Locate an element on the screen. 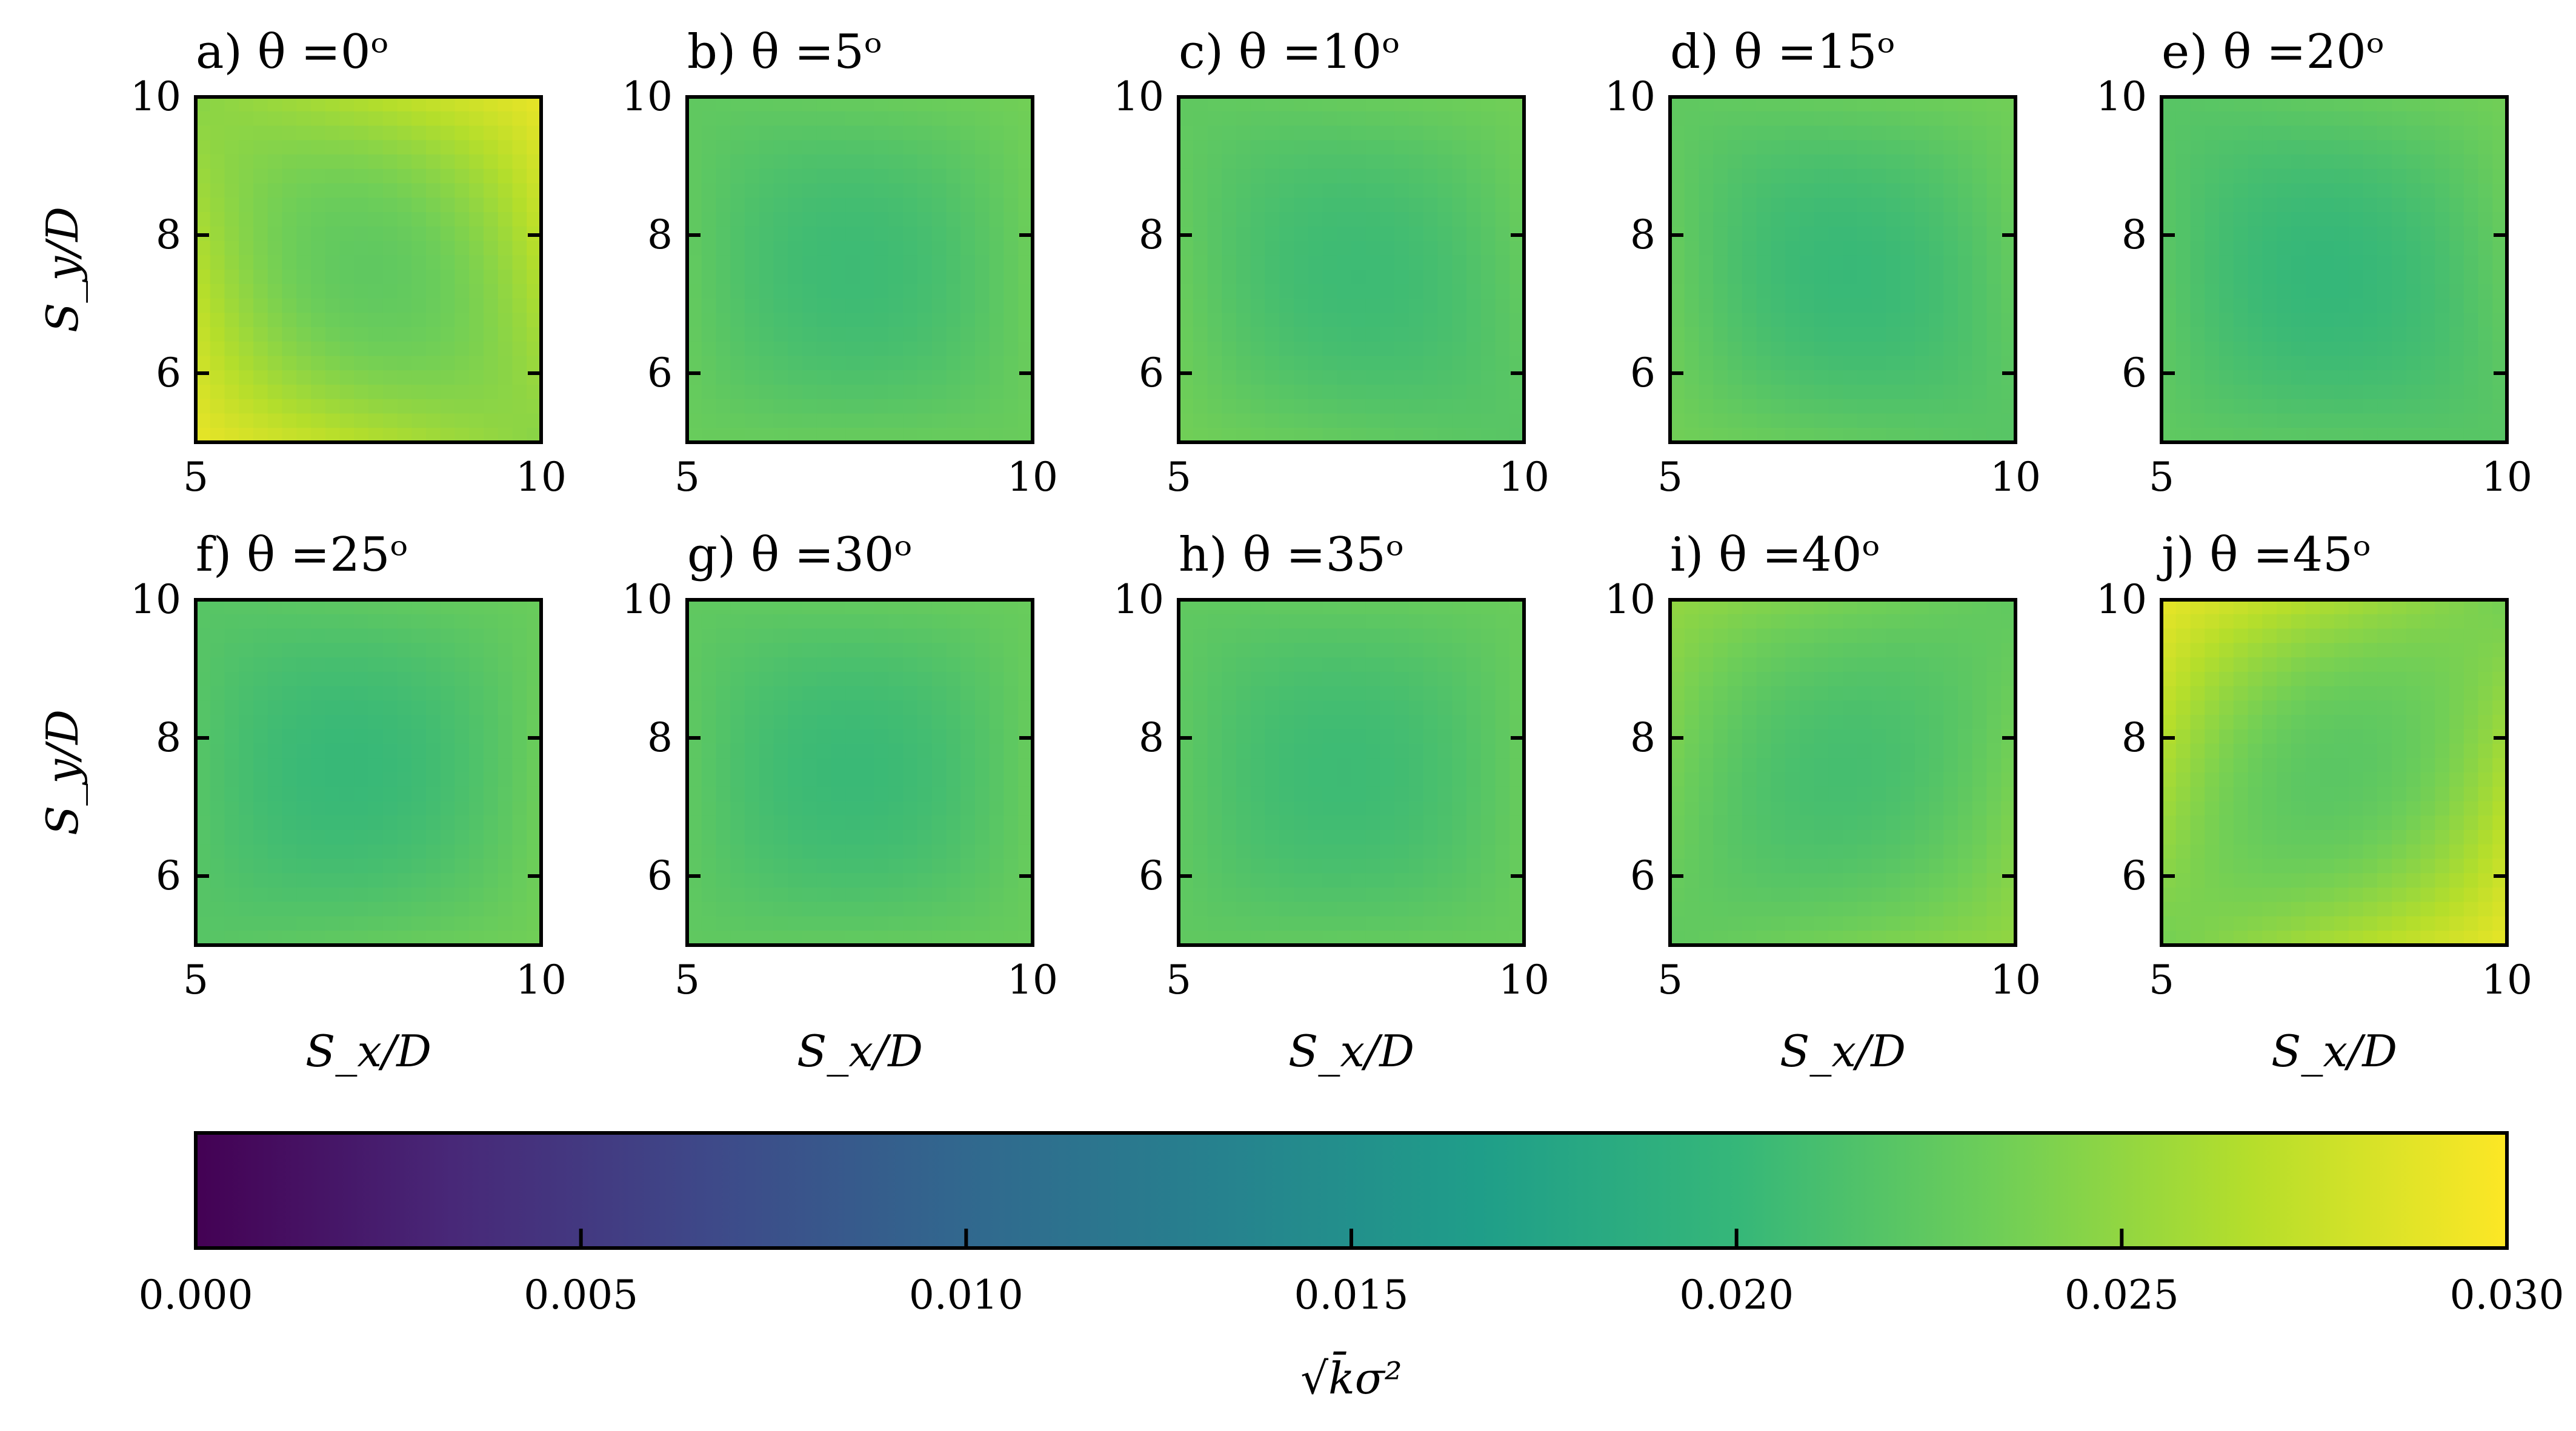 The width and height of the screenshot is (2576, 1431). axes-frame is located at coordinates (859, 772).